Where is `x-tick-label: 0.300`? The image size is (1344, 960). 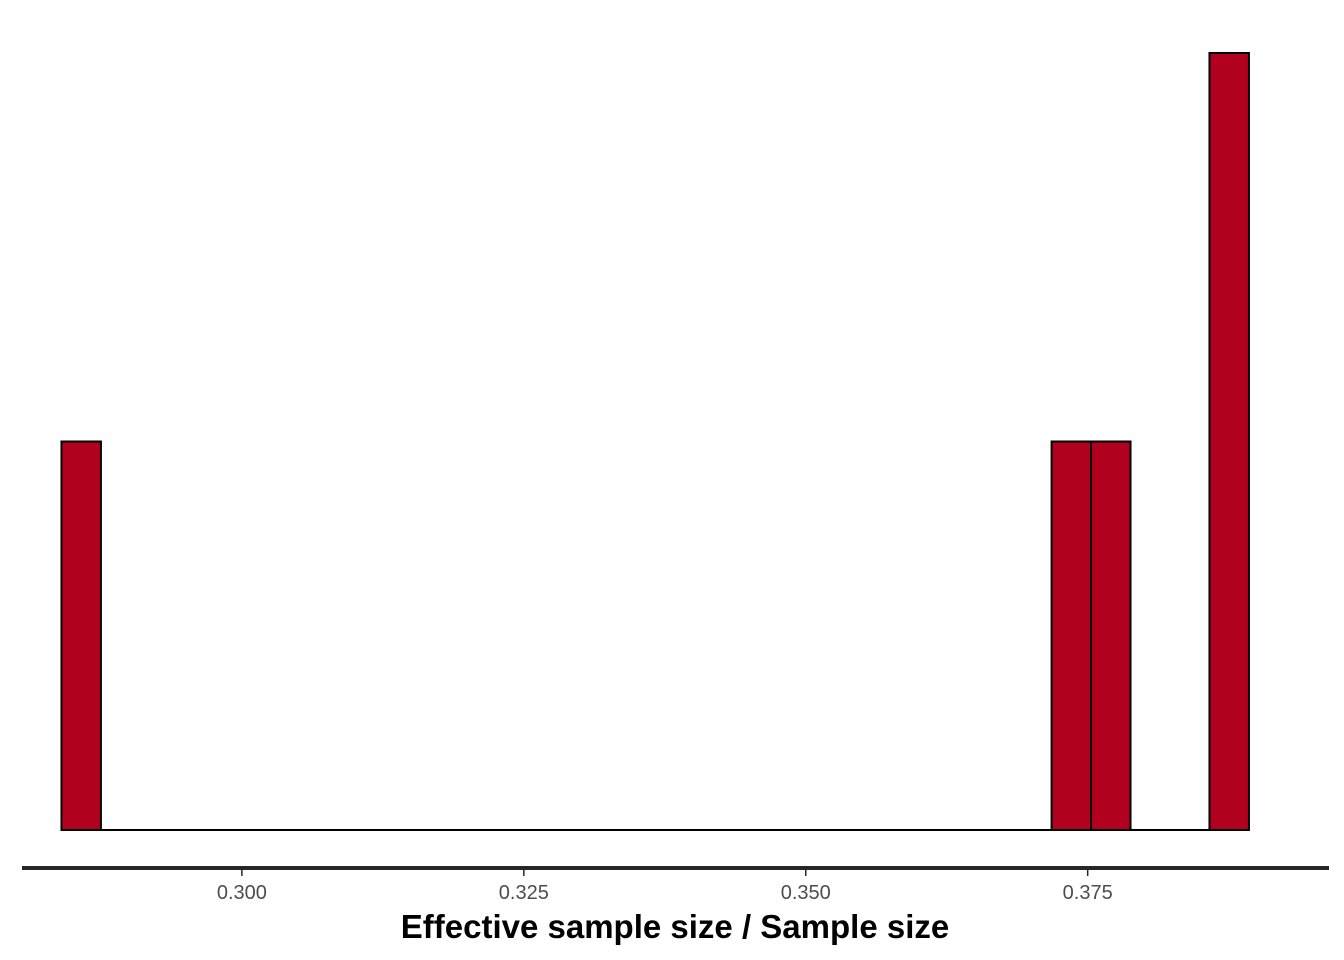 x-tick-label: 0.300 is located at coordinates (242, 893).